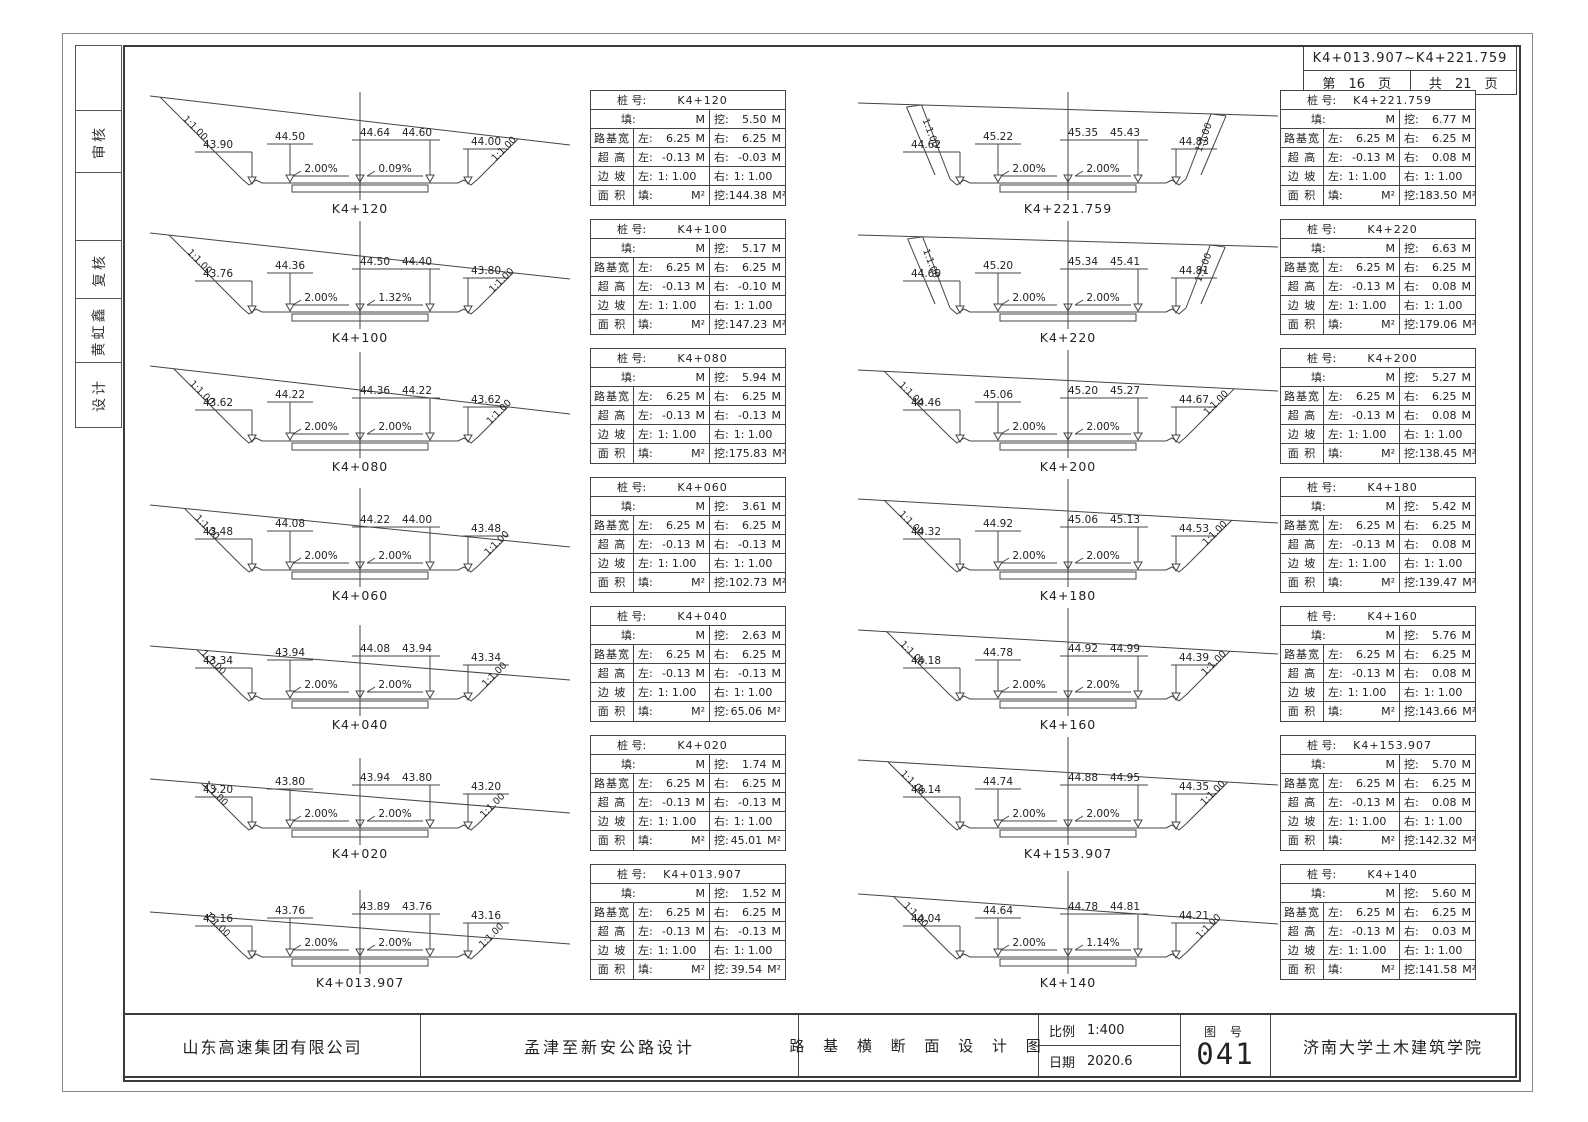 This screenshot has height=1122, width=1588. I want to click on right-slope-line, so click(486, 815).